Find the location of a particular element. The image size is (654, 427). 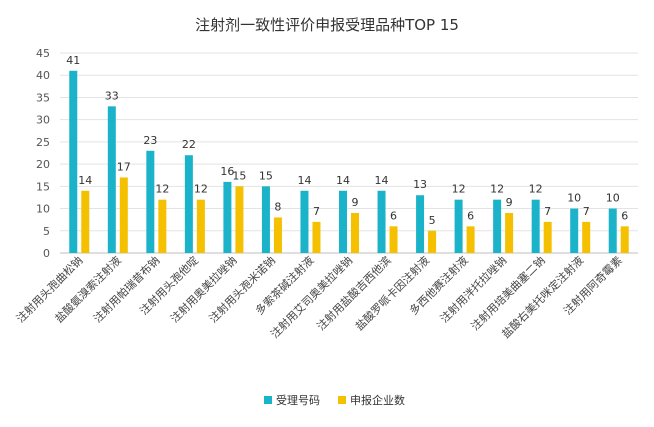

data-label: 22 is located at coordinates (189, 144).